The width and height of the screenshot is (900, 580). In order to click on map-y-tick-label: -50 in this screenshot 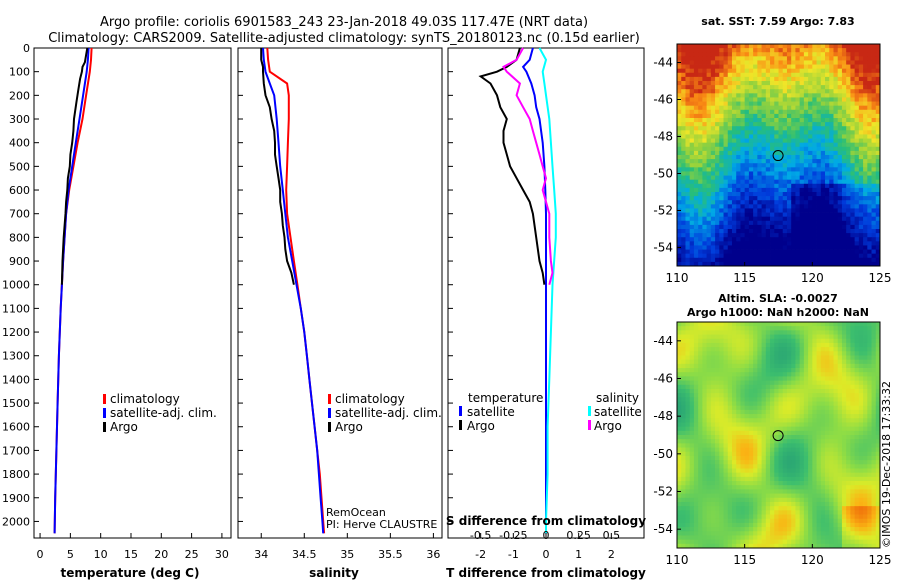, I will do `click(663, 174)`.